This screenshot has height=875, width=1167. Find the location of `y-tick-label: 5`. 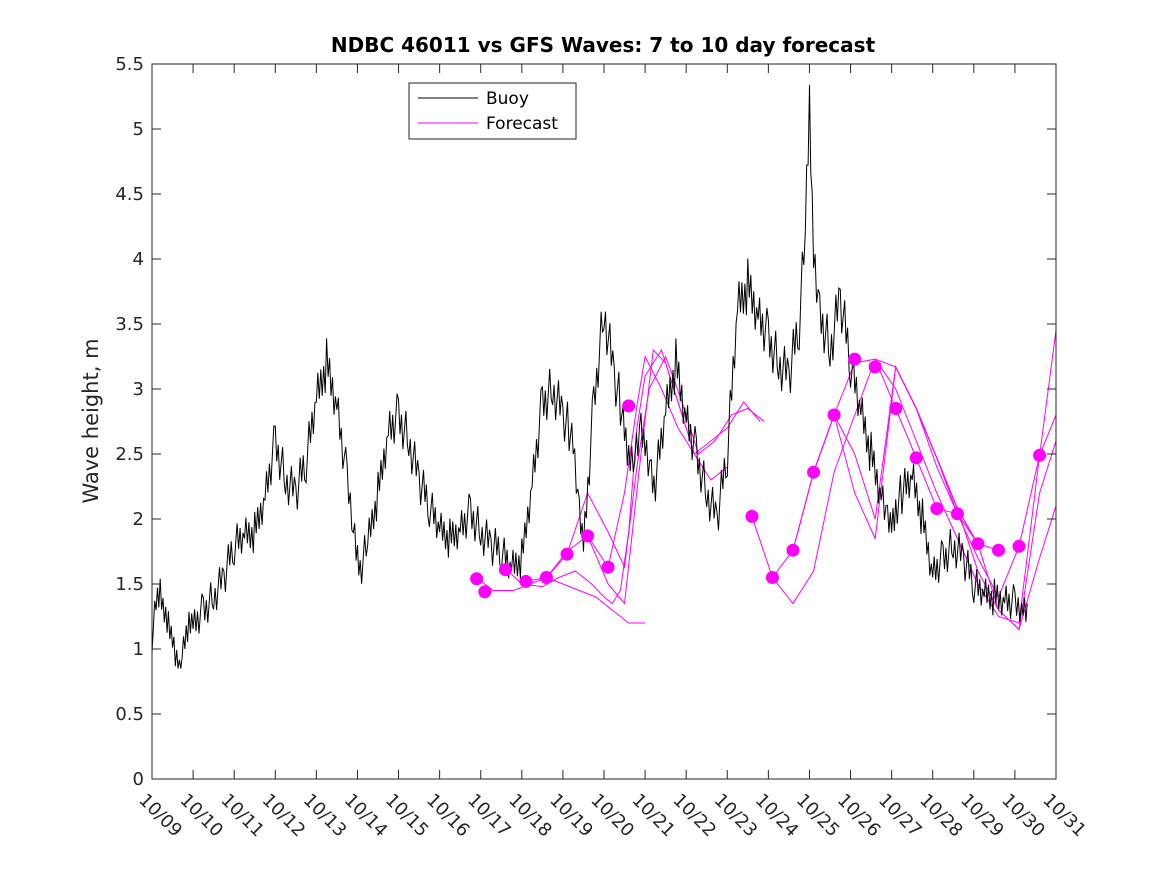

y-tick-label: 5 is located at coordinates (138, 129).